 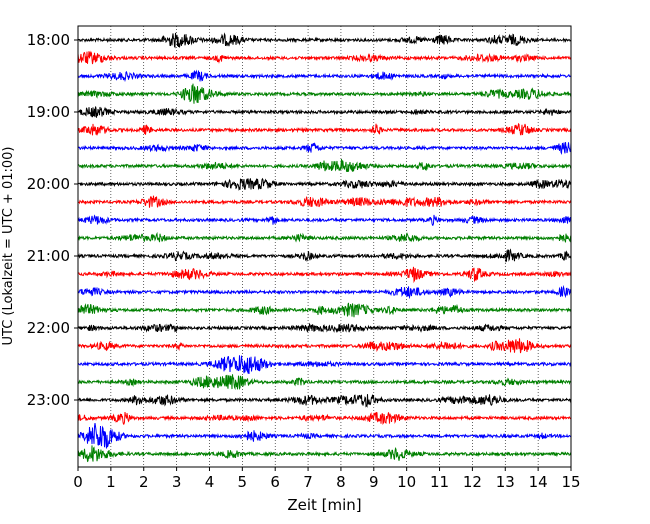 What do you see at coordinates (210, 482) in the screenshot?
I see `x-tick-label: 4` at bounding box center [210, 482].